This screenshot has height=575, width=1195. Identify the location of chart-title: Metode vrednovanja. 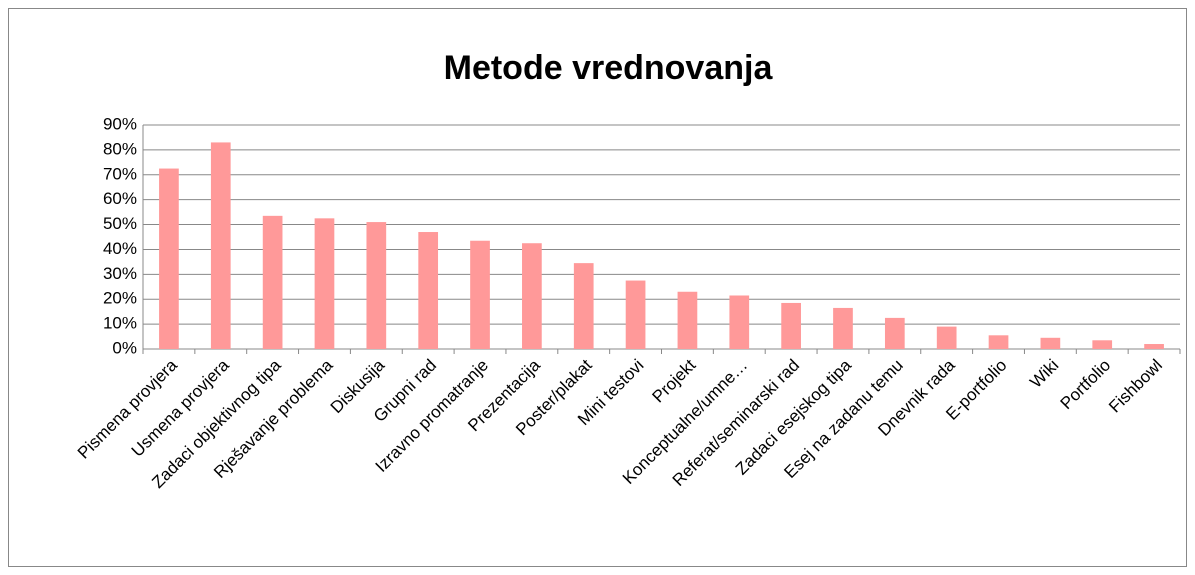
(609, 68).